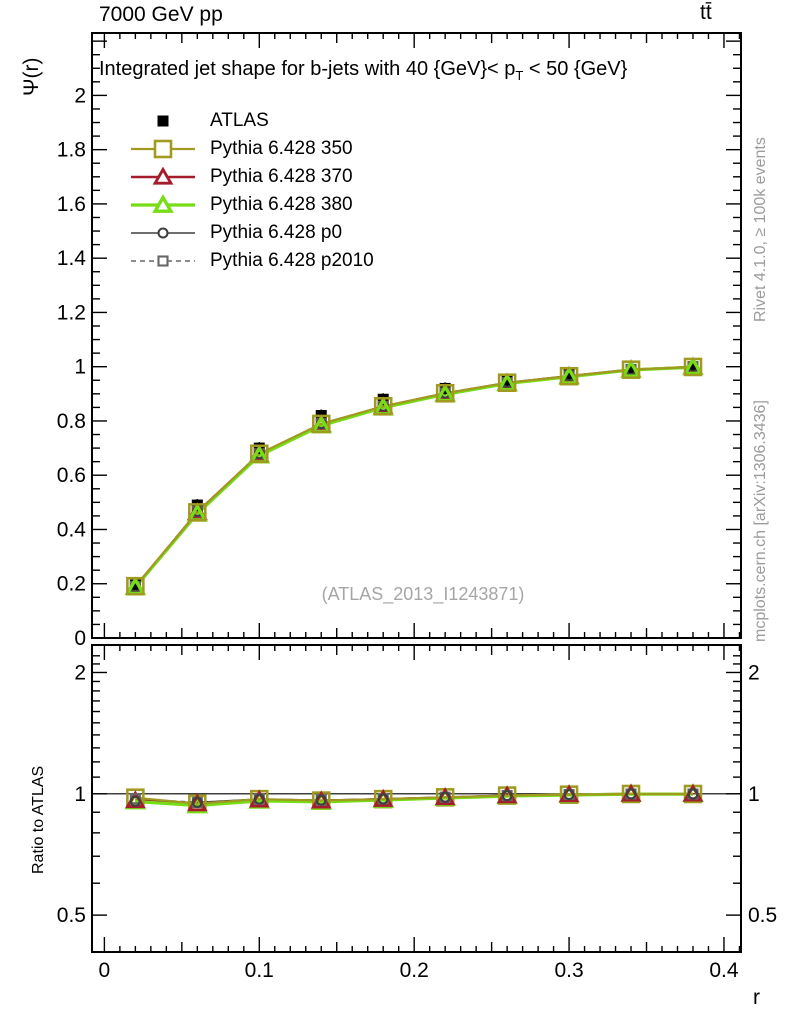  Describe the element at coordinates (72, 258) in the screenshot. I see `y-tick-label: 1.4` at that location.